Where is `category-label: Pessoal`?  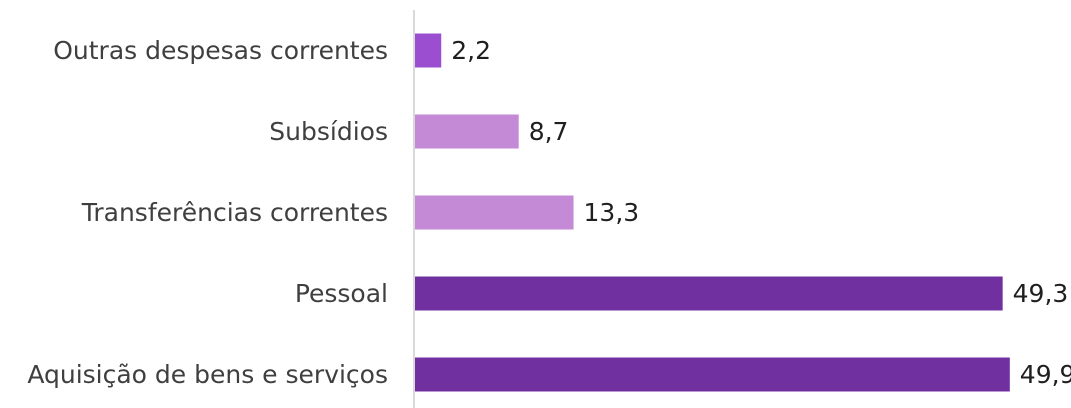 category-label: Pessoal is located at coordinates (341, 293).